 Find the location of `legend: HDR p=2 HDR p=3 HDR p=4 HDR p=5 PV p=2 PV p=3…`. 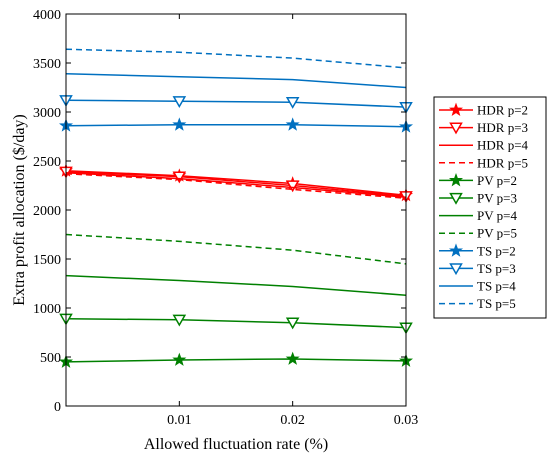

legend: HDR p=2 HDR p=3 HDR p=4 HDR p=5 PV p=2 PV p=3… is located at coordinates (490, 207).